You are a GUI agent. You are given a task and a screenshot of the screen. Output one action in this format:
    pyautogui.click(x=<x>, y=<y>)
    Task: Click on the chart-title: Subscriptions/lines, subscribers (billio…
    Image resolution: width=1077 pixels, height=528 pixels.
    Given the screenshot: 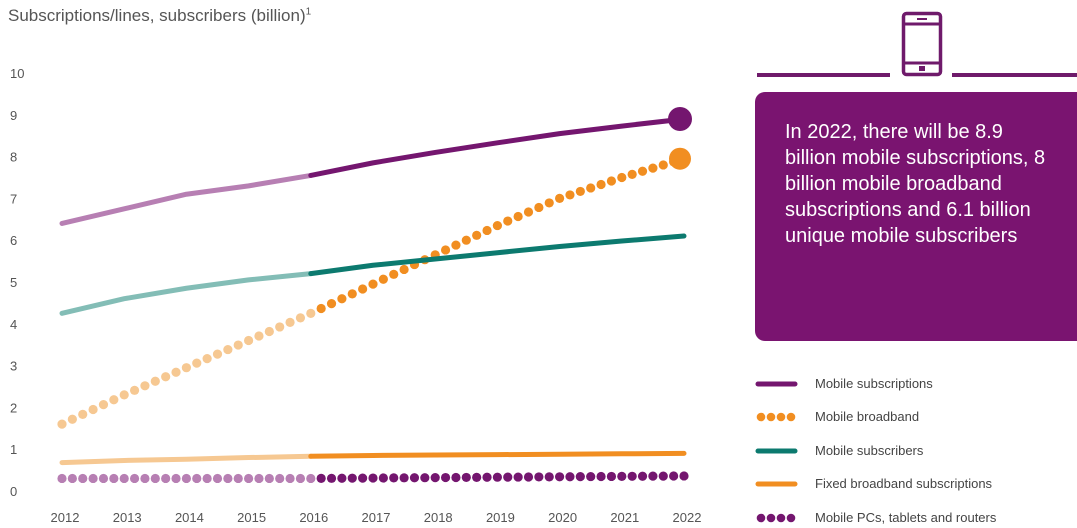 What is the action you would take?
    pyautogui.click(x=160, y=15)
    